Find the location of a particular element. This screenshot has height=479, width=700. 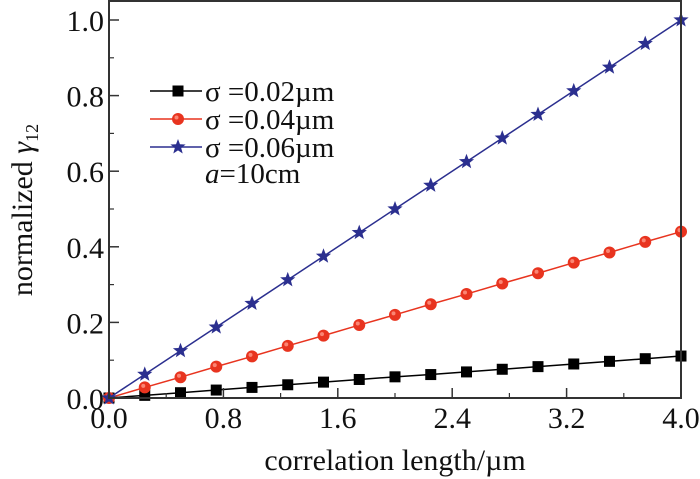

x-tick-label: 3.2 is located at coordinates (567, 418).